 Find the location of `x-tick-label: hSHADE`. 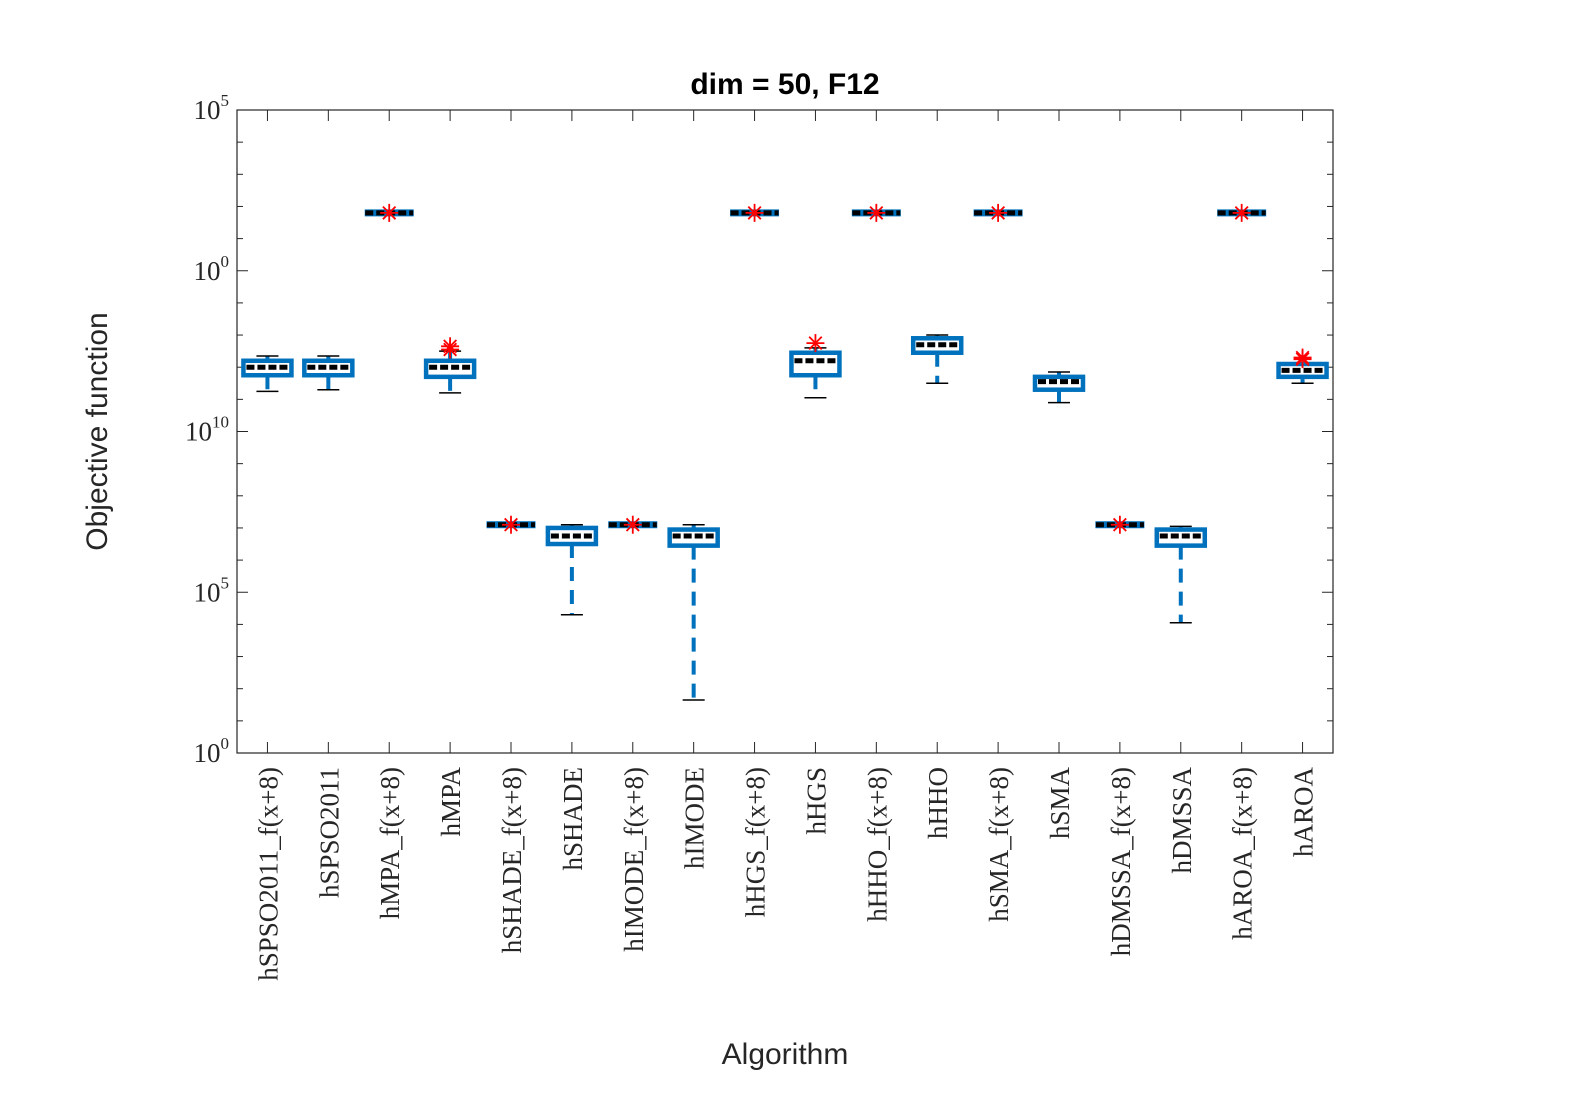

x-tick-label: hSHADE is located at coordinates (573, 819).